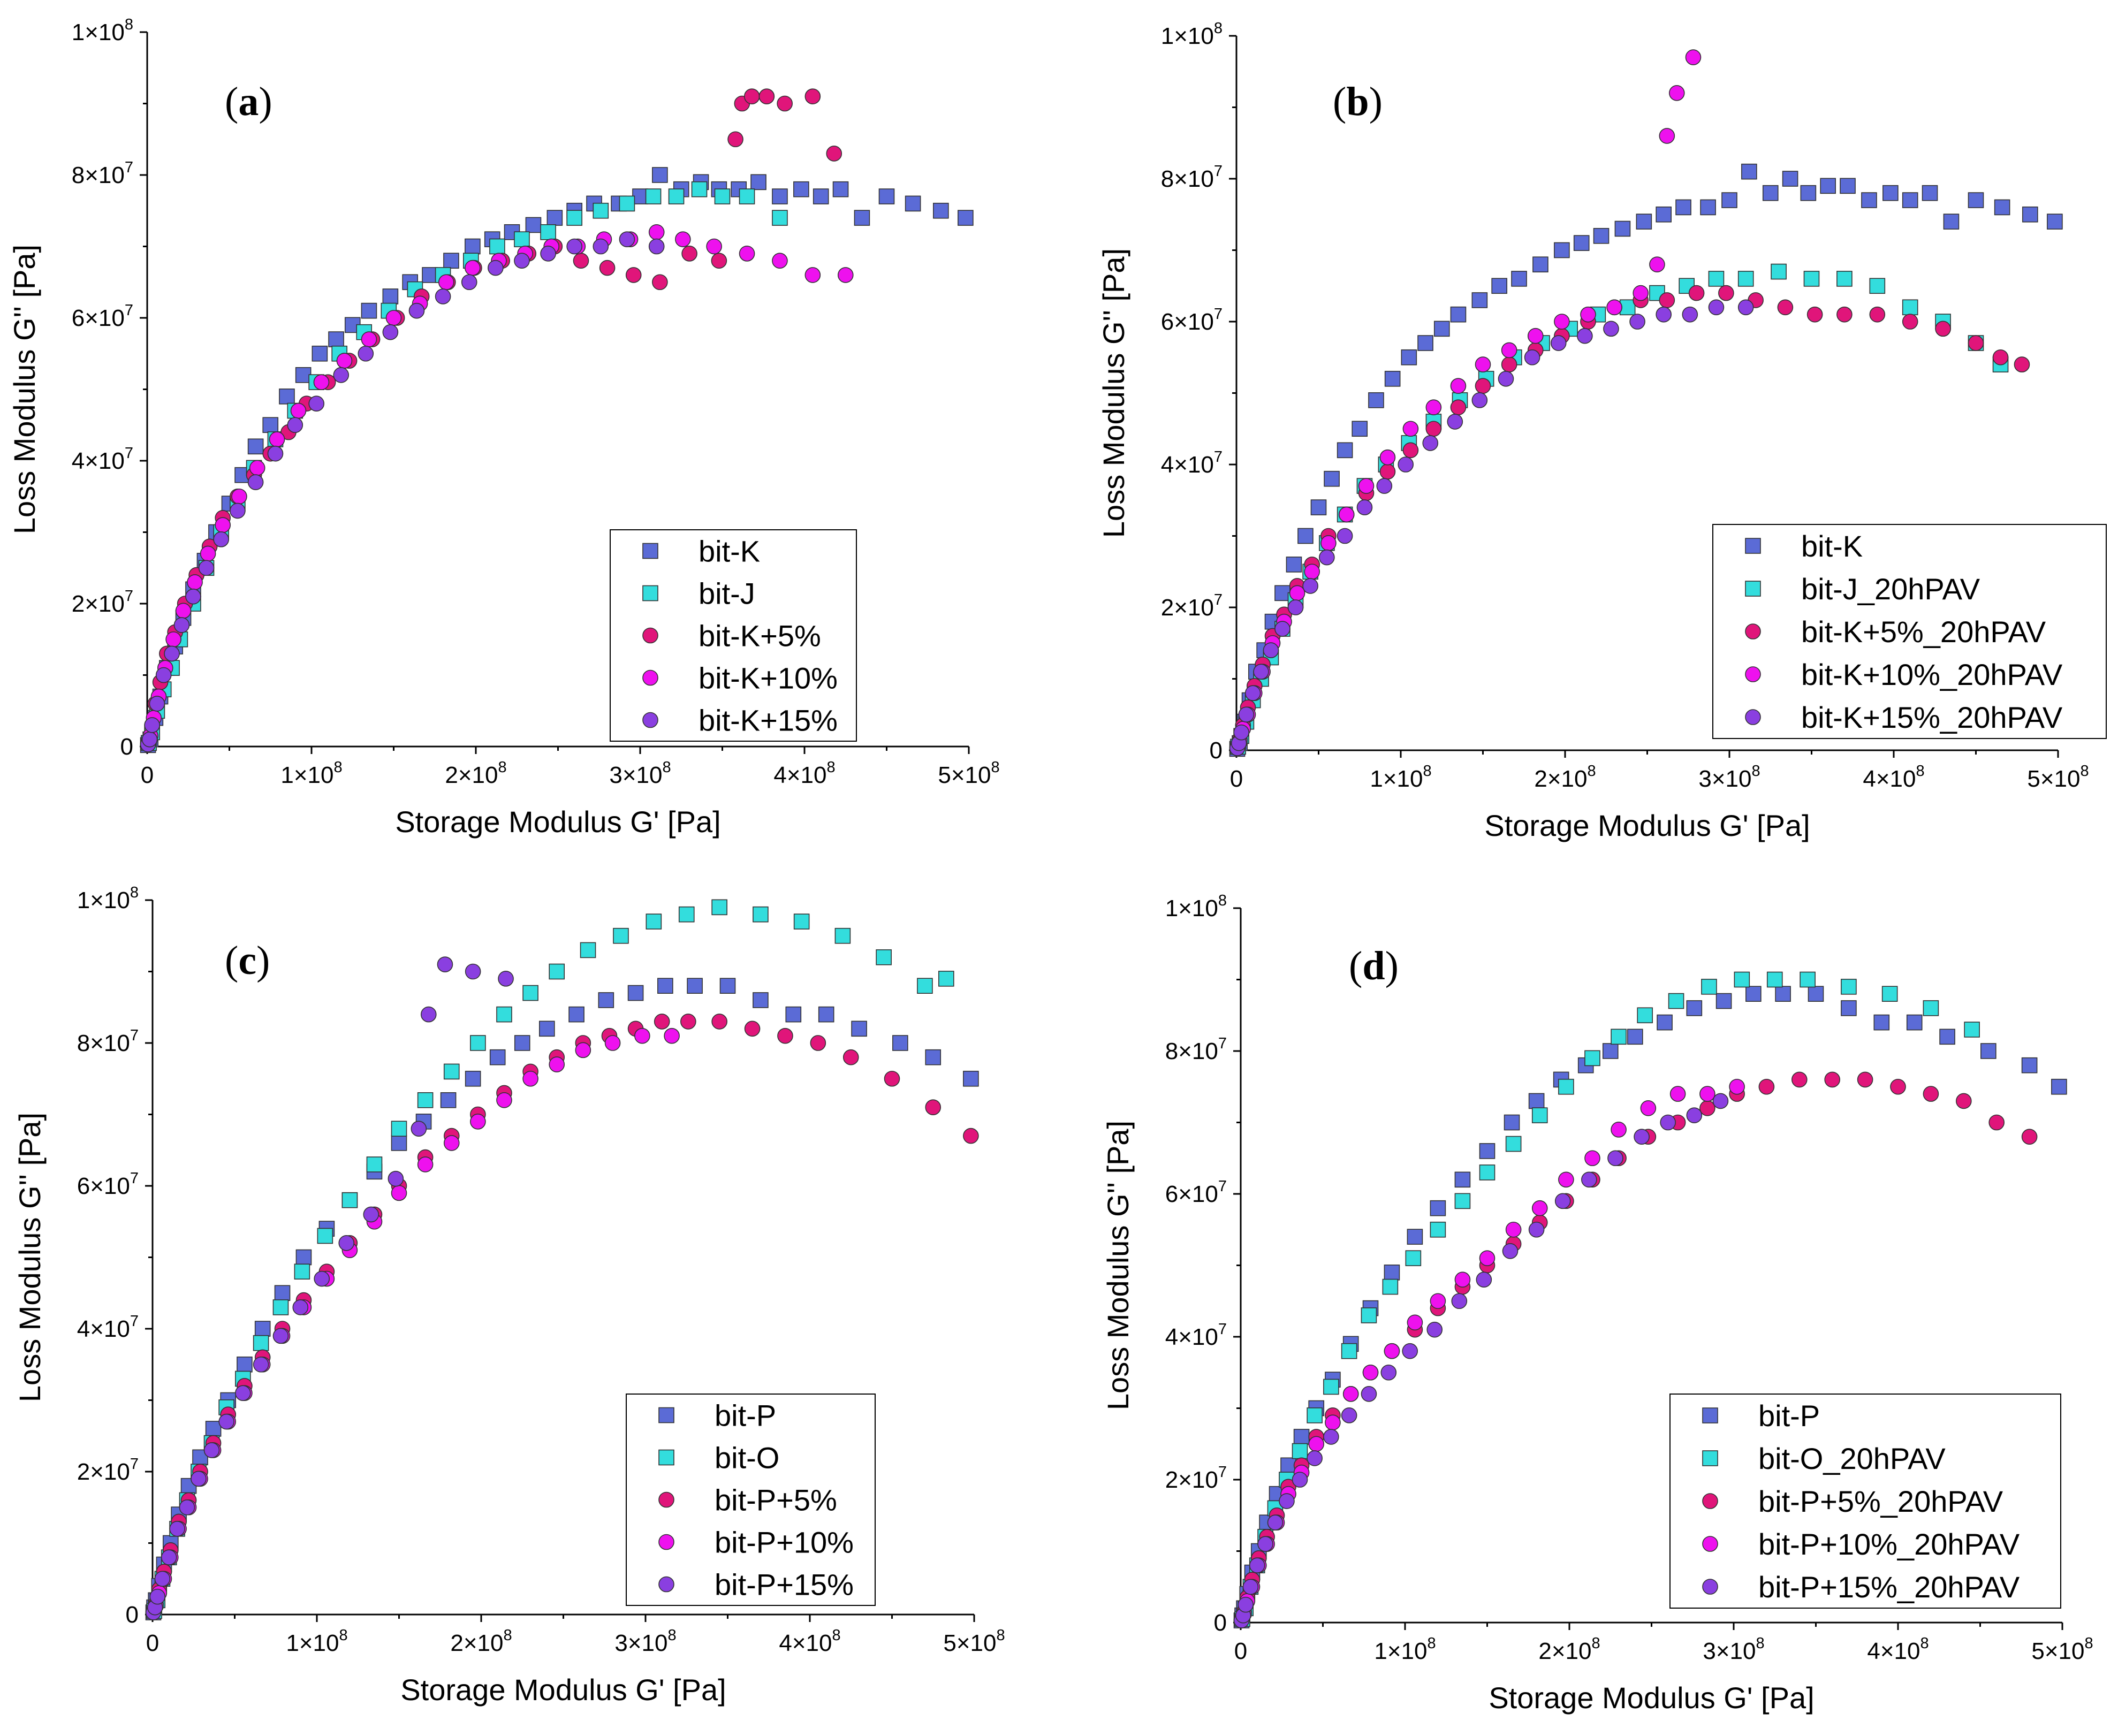 Image resolution: width=2118 pixels, height=1736 pixels. I want to click on legend-entry: bit-P+15%, so click(784, 1585).